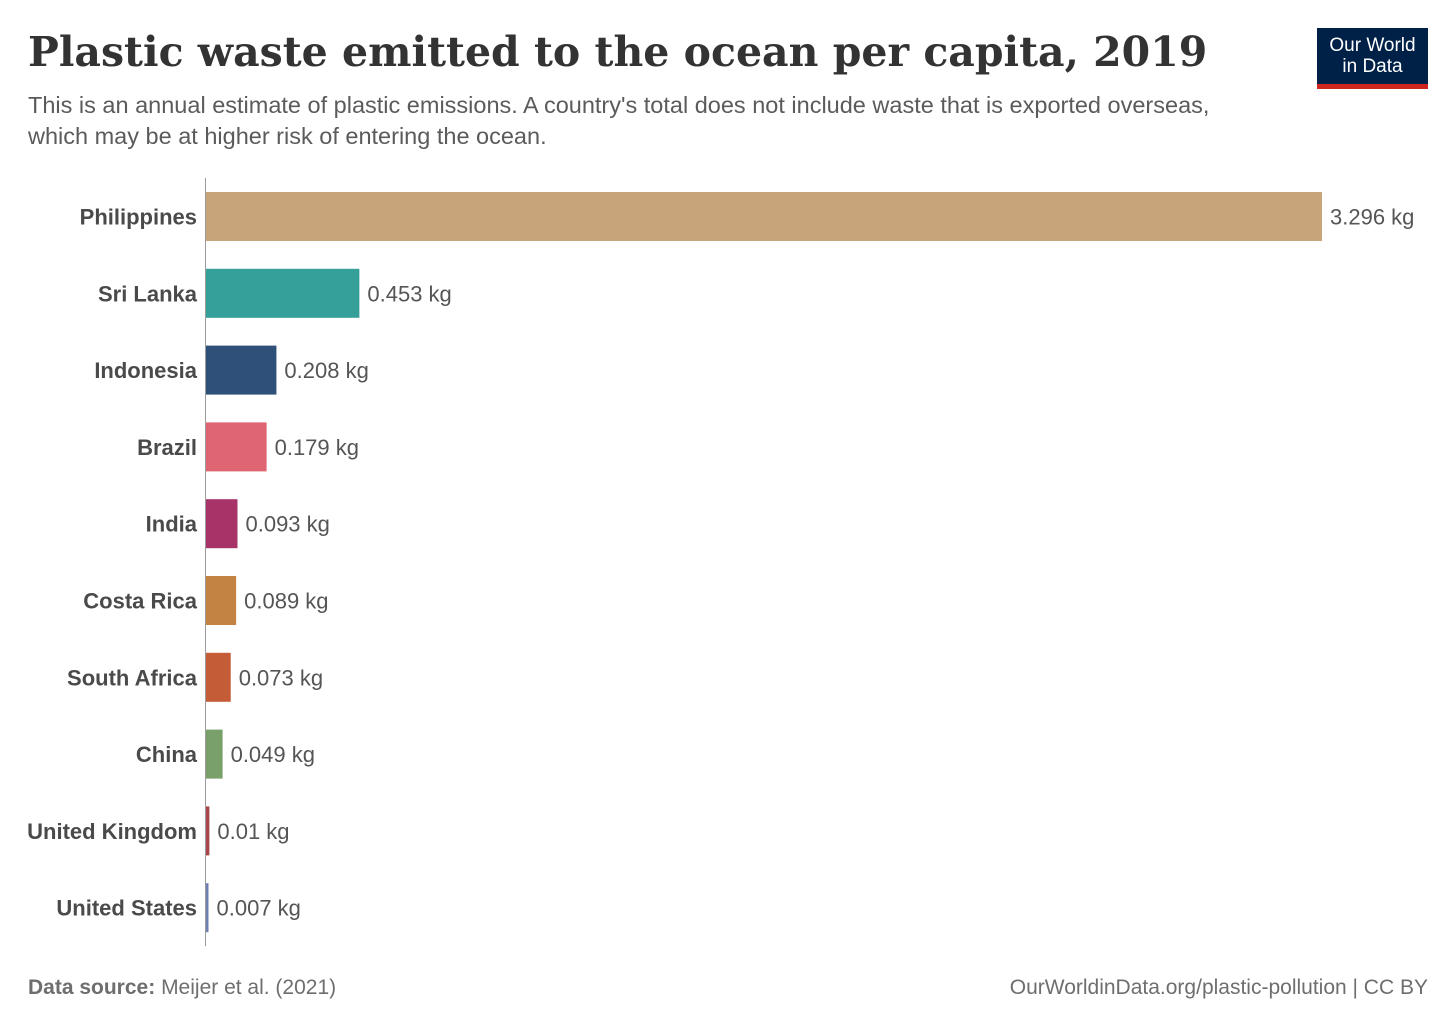 The width and height of the screenshot is (1456, 1028). I want to click on bar-row: United States 0.007 kg, so click(178, 908).